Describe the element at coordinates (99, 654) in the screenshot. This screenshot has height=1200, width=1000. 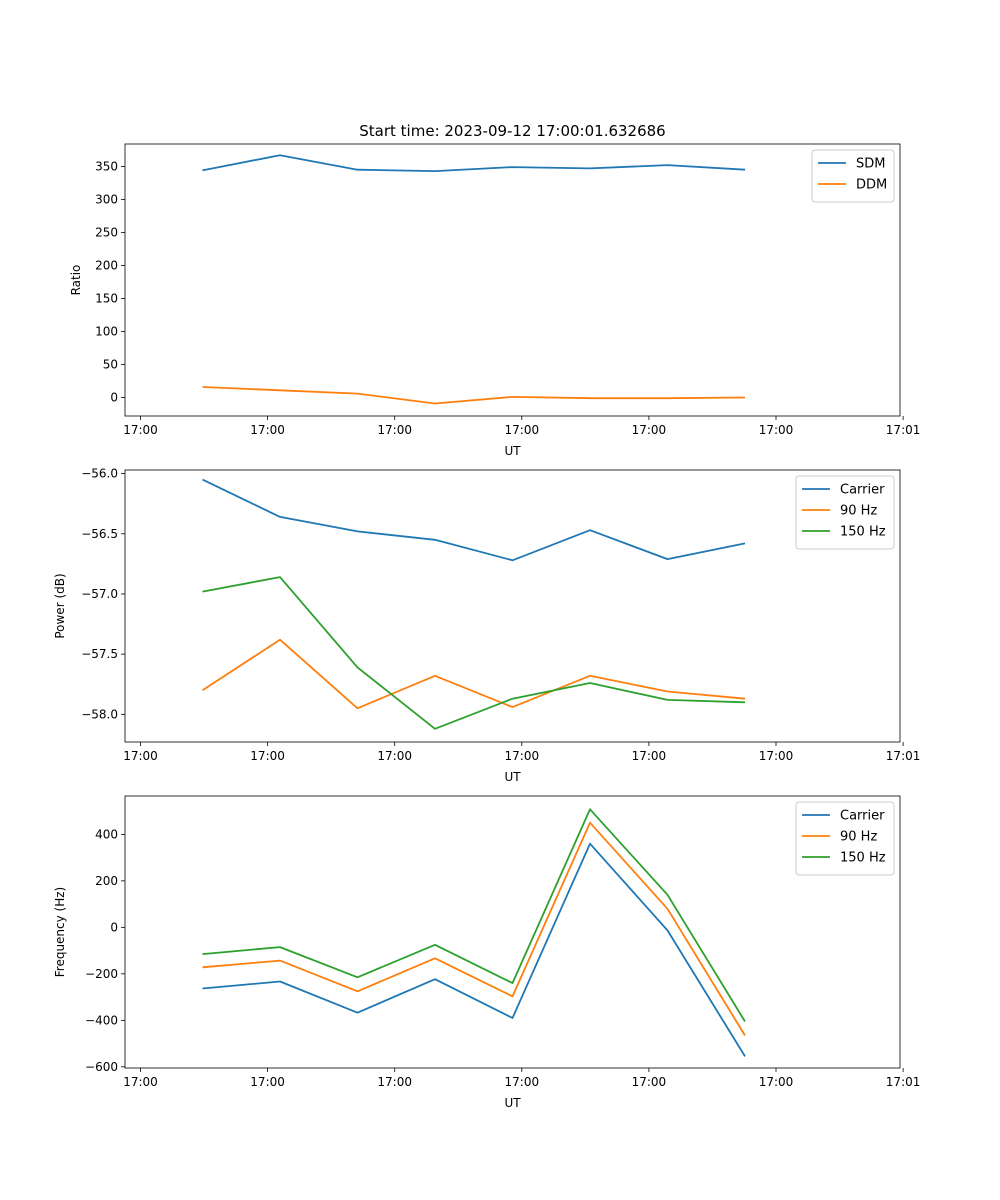
I see `y-tick-label: −57.5` at that location.